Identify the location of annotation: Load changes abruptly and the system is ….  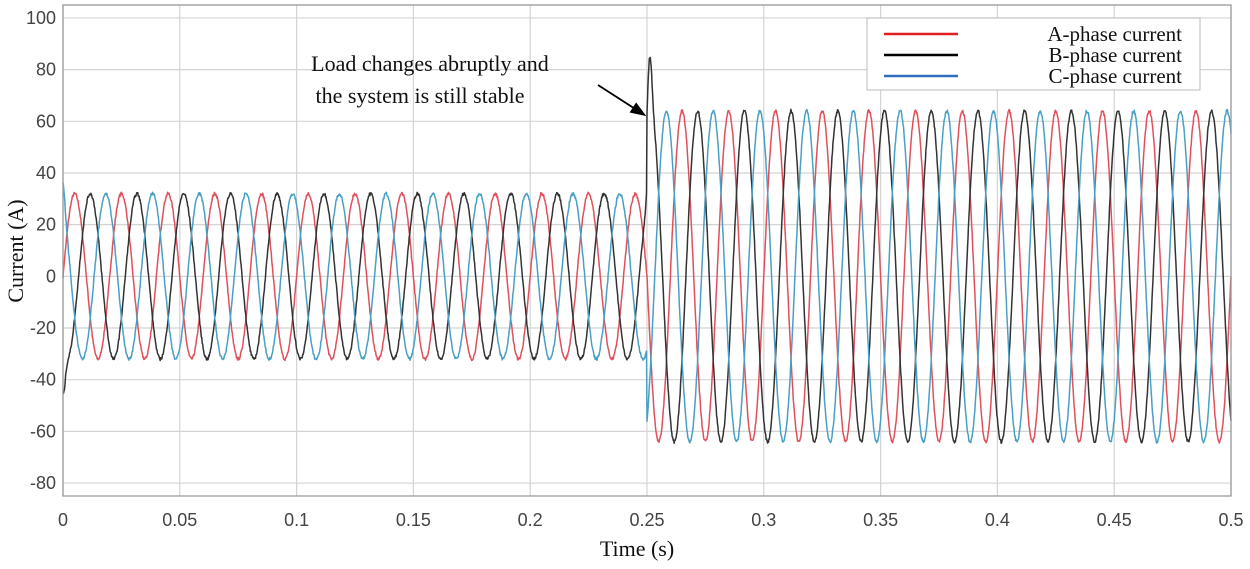
(479, 84).